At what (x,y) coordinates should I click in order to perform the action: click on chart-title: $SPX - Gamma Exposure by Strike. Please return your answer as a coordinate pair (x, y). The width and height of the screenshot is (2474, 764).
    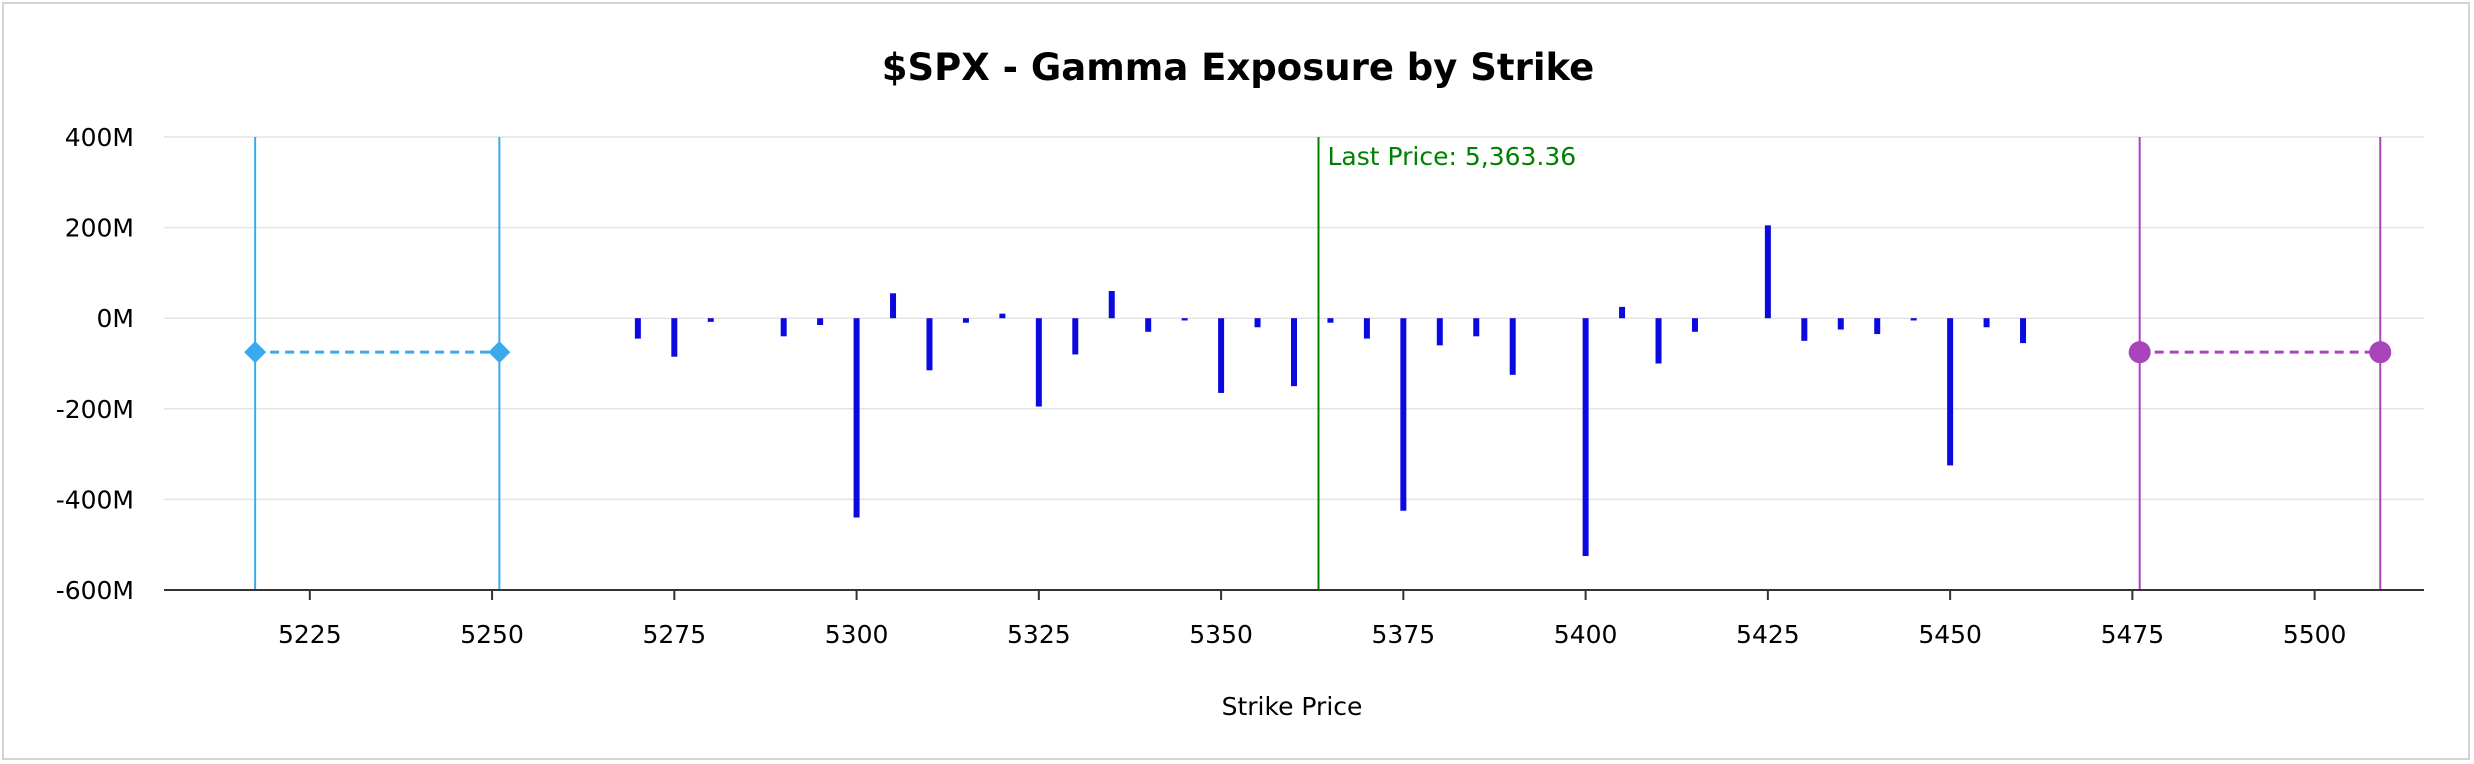
    Looking at the image, I should click on (1238, 67).